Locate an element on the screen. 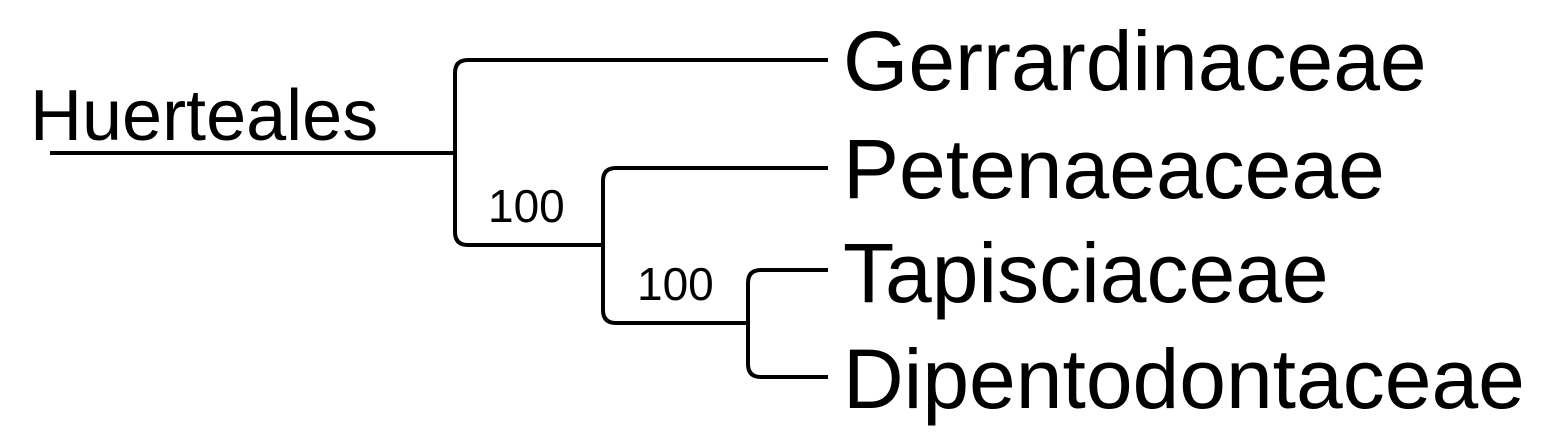  support-value-outer: 100 is located at coordinates (526, 206).